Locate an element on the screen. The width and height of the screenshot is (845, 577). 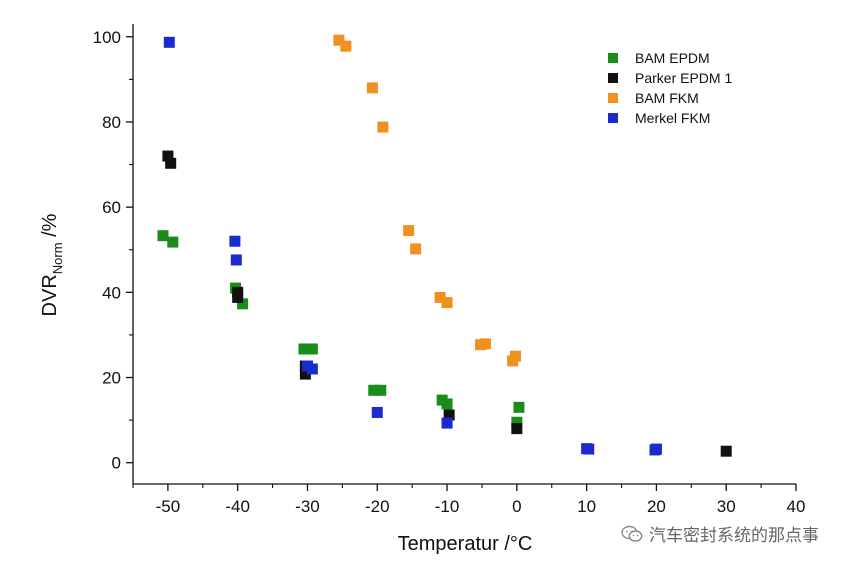
x-axis-title: Temperatur /°C is located at coordinates (465, 544).